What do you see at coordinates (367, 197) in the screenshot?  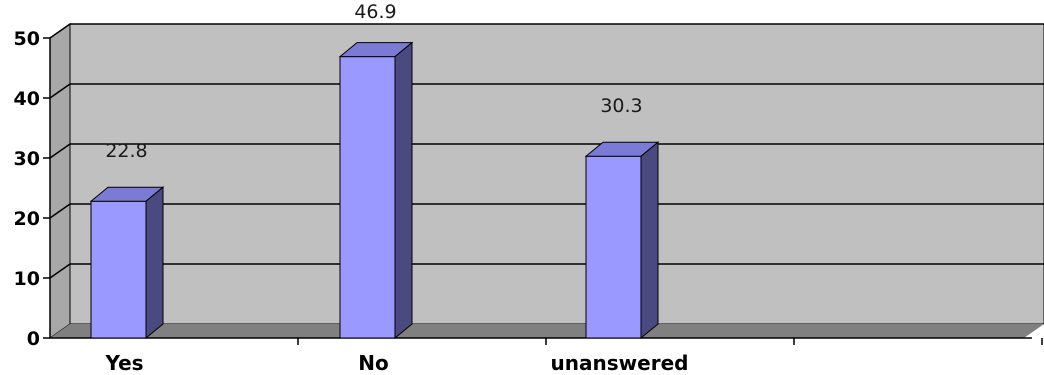 I see `bar-front-no` at bounding box center [367, 197].